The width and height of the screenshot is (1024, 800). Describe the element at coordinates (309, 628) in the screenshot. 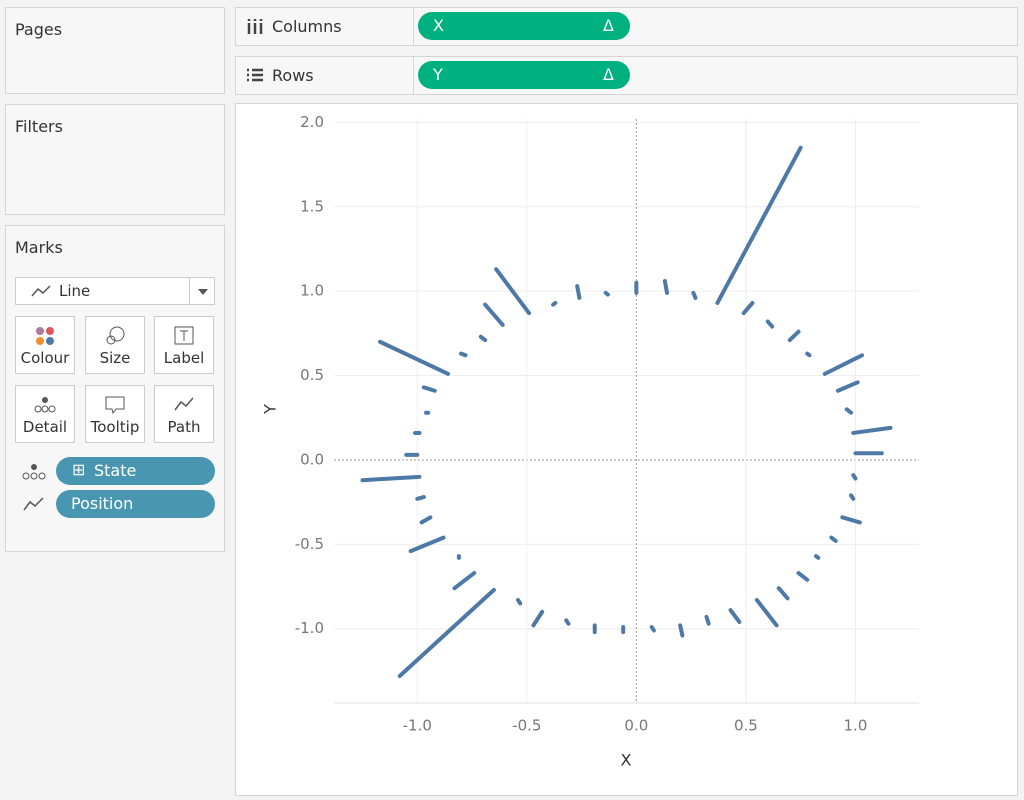

I see `y-tick-label: -1.0` at that location.